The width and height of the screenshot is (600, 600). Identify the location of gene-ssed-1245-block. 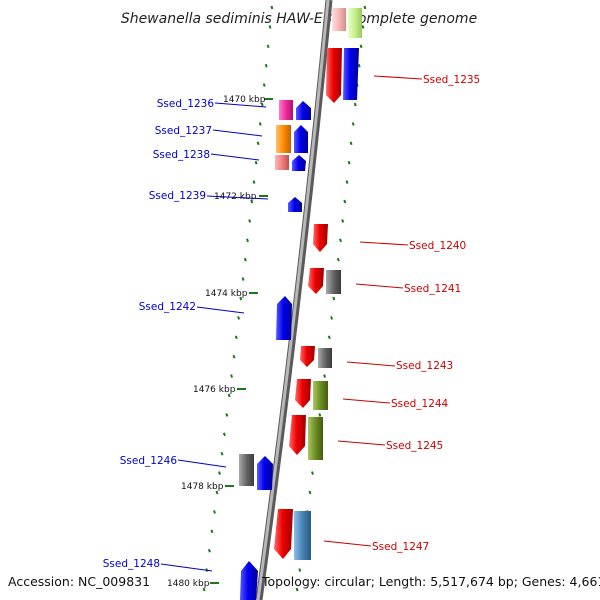
(315, 438).